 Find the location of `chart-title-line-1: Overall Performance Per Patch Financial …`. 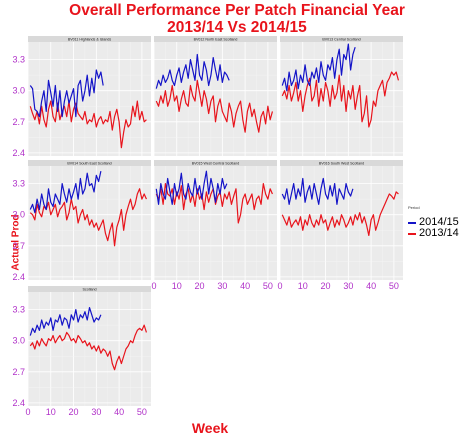

chart-title-line-1: Overall Performance Per Patch Financial … is located at coordinates (237, 10).